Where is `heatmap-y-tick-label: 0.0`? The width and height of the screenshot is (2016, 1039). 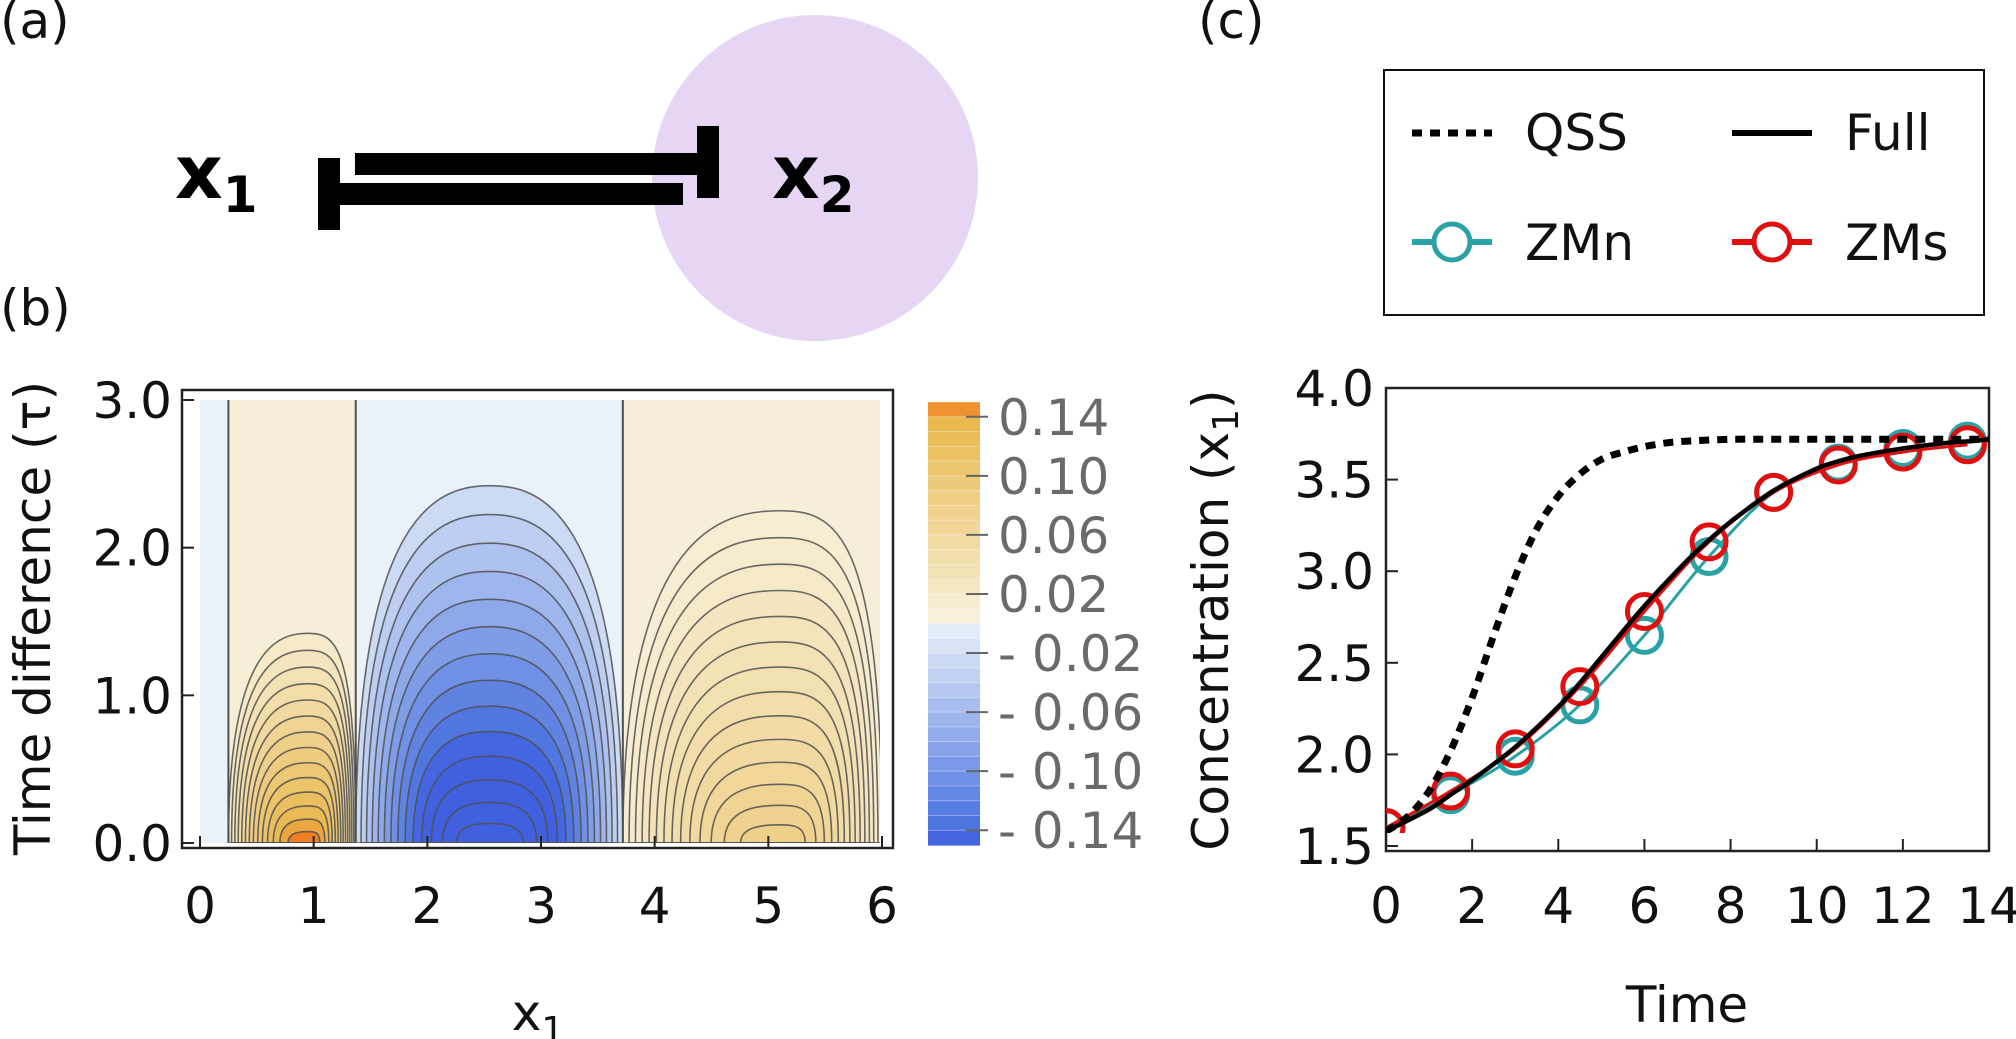
heatmap-y-tick-label: 0.0 is located at coordinates (132, 844).